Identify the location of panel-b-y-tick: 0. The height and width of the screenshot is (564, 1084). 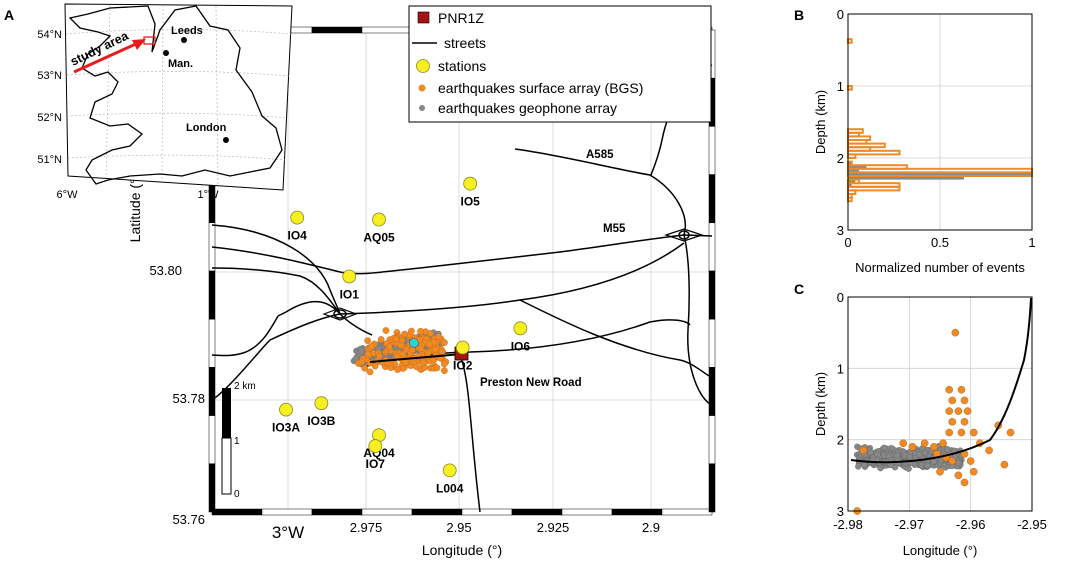
(840, 14).